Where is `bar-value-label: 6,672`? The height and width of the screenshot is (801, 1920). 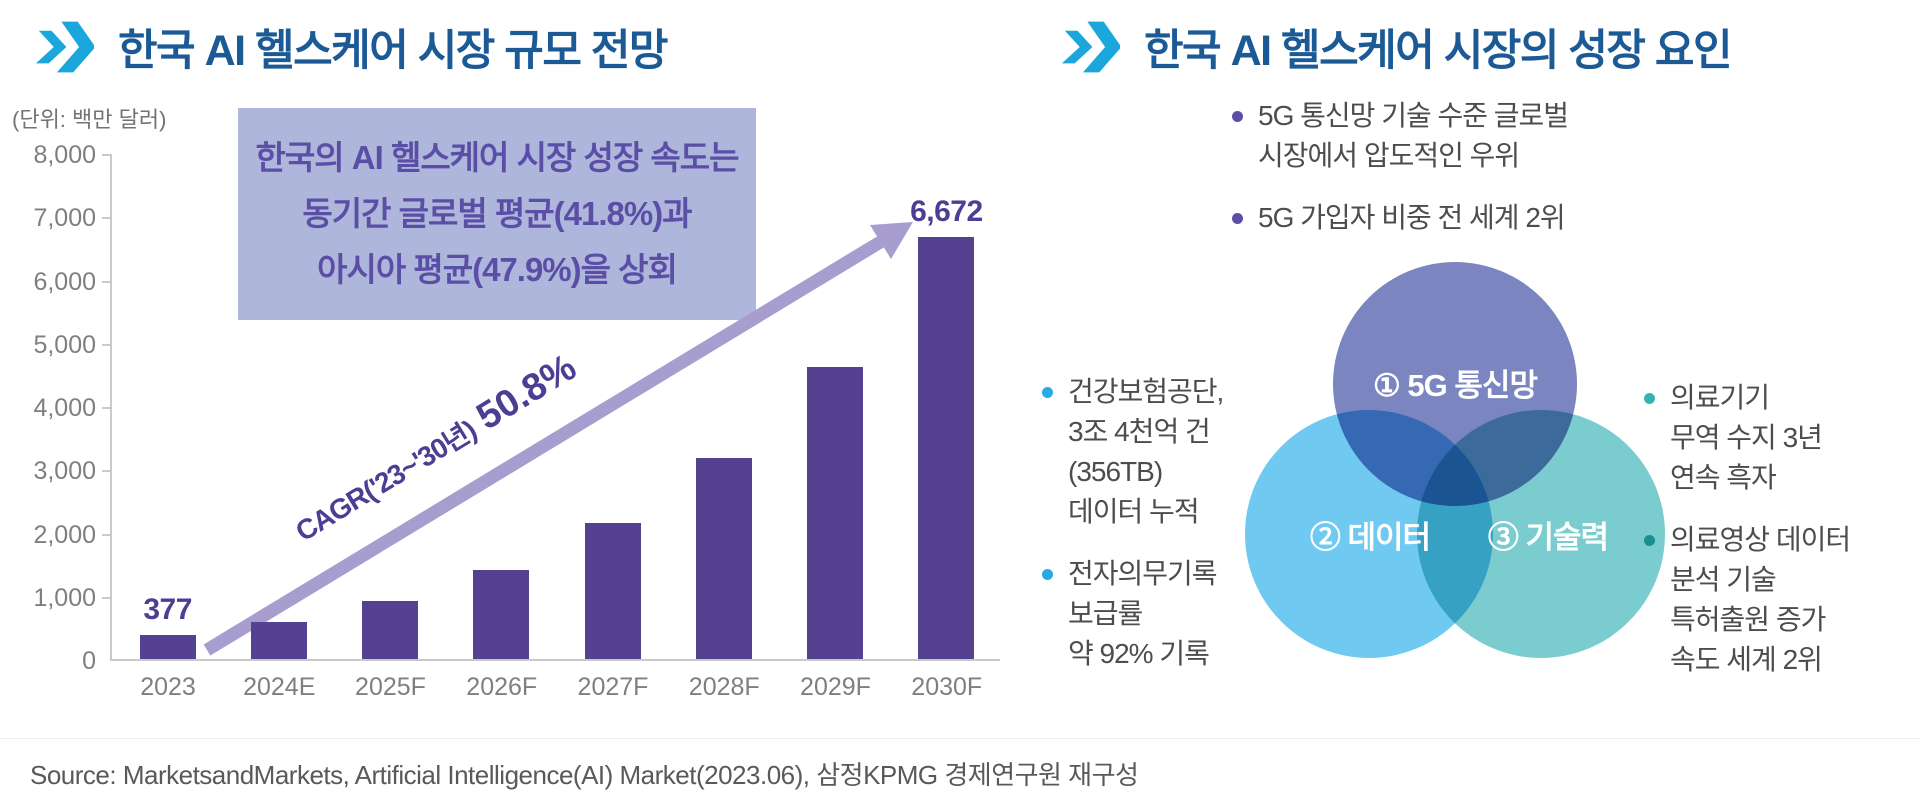
bar-value-label: 6,672 is located at coordinates (946, 211).